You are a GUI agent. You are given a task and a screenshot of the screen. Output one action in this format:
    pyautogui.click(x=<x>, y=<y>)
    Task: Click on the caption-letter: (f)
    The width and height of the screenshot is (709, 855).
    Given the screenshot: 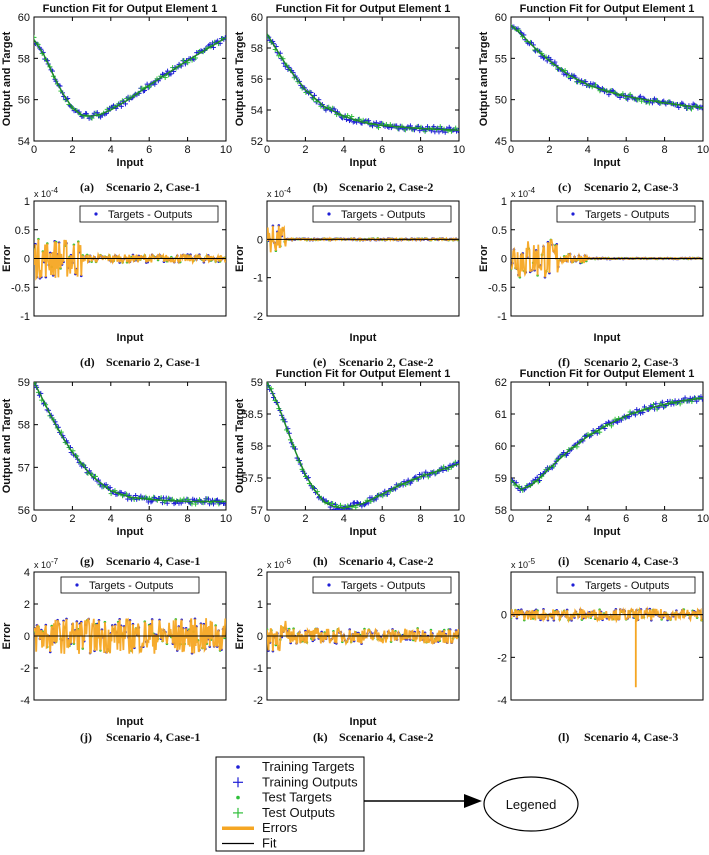 What is the action you would take?
    pyautogui.click(x=564, y=362)
    